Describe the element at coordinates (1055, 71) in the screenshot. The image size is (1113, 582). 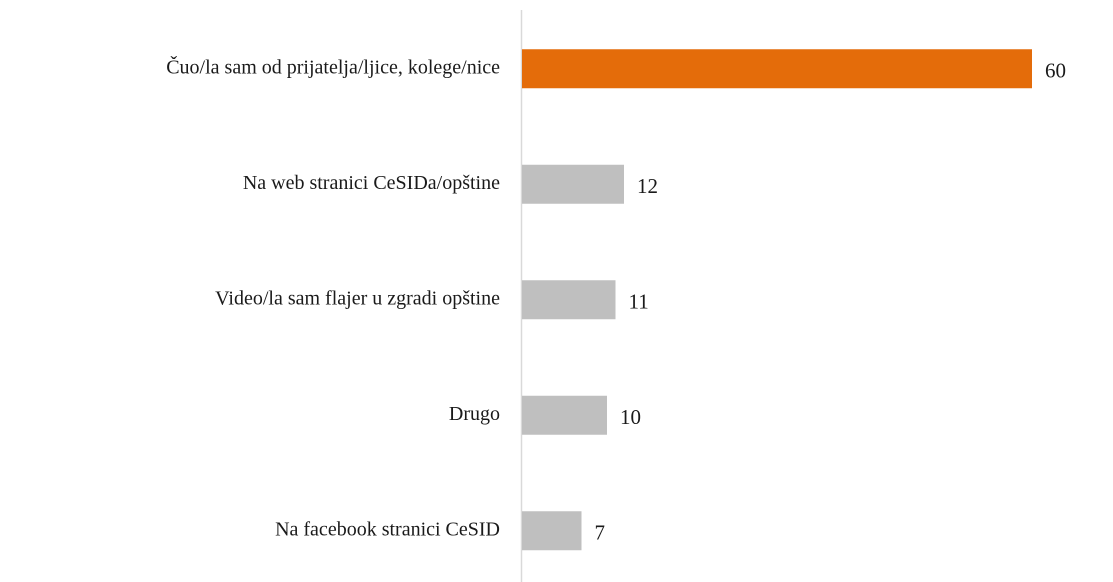
I see `data-label: 60` at that location.